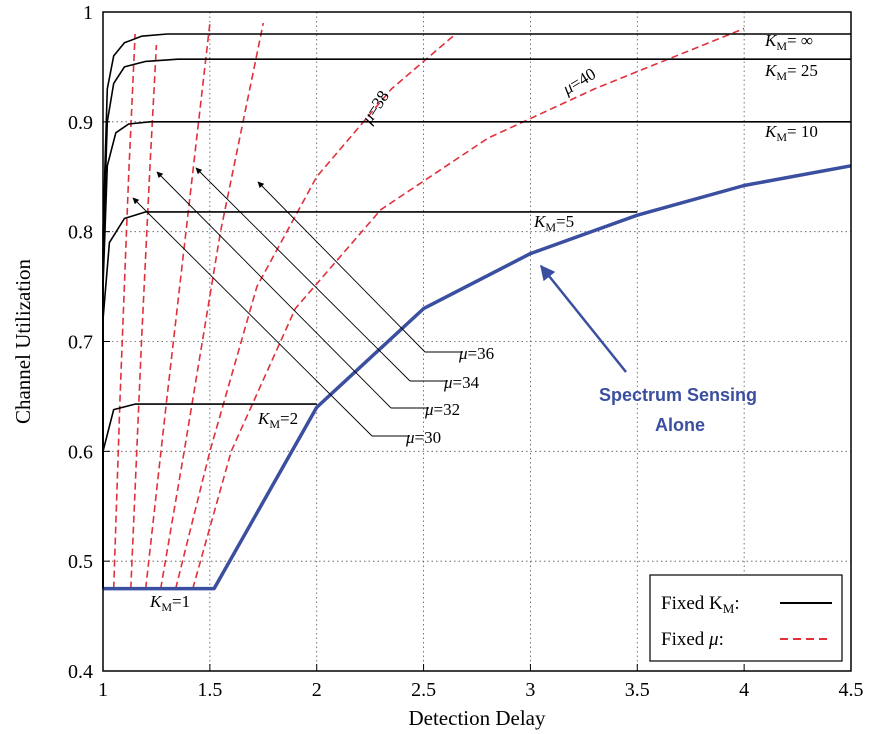  I want to click on fixed-km-label: KM= 25, so click(791, 72).